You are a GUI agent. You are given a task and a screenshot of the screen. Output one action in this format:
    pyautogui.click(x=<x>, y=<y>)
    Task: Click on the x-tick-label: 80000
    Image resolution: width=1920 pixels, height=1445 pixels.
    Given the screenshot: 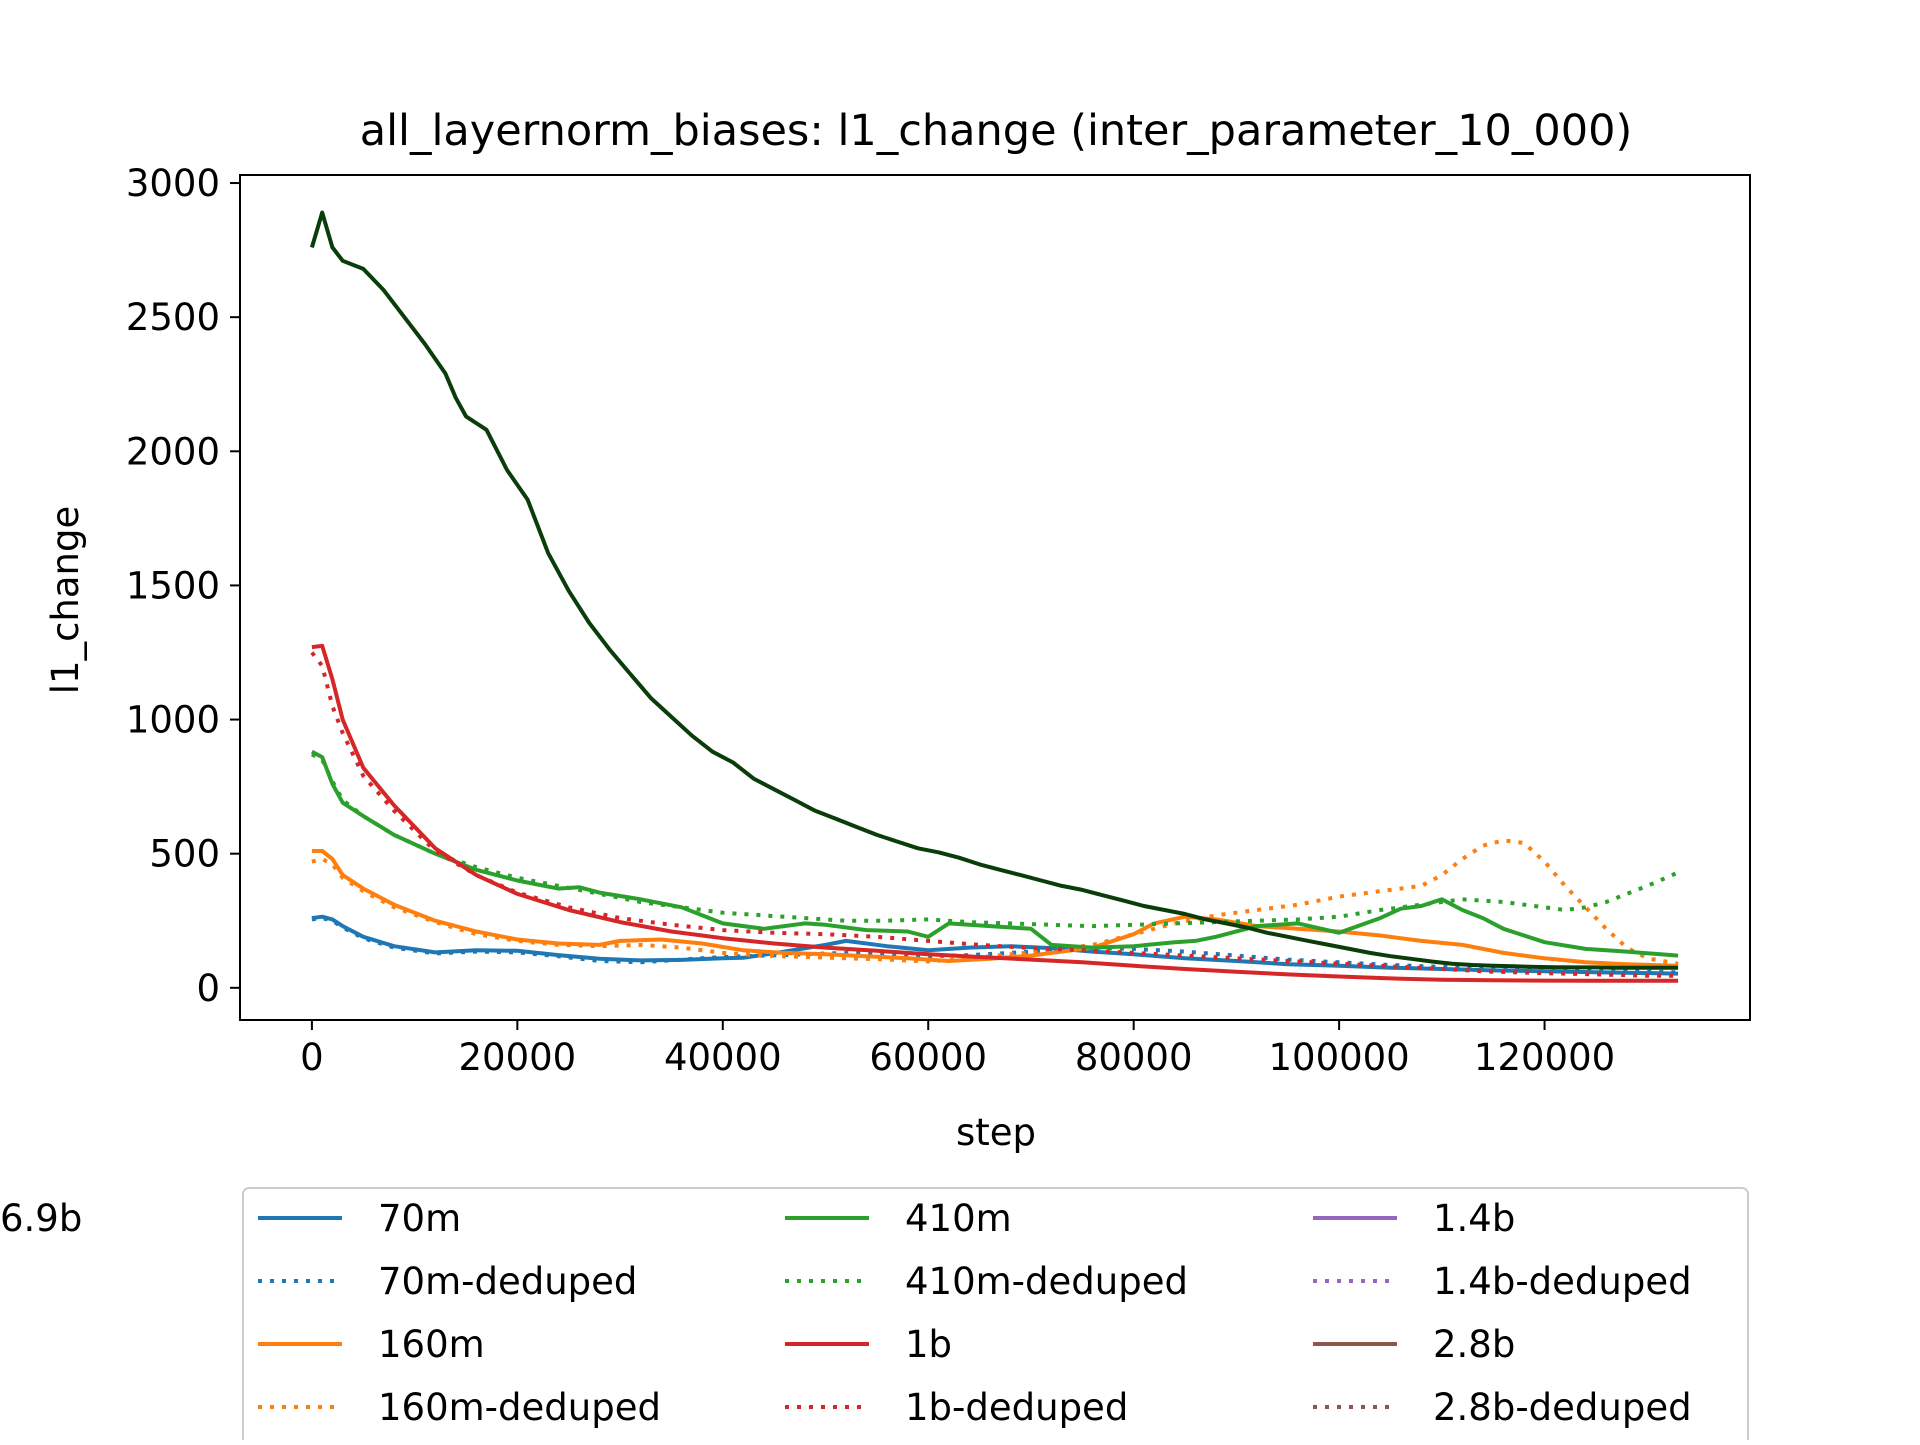 What is the action you would take?
    pyautogui.click(x=1134, y=1057)
    